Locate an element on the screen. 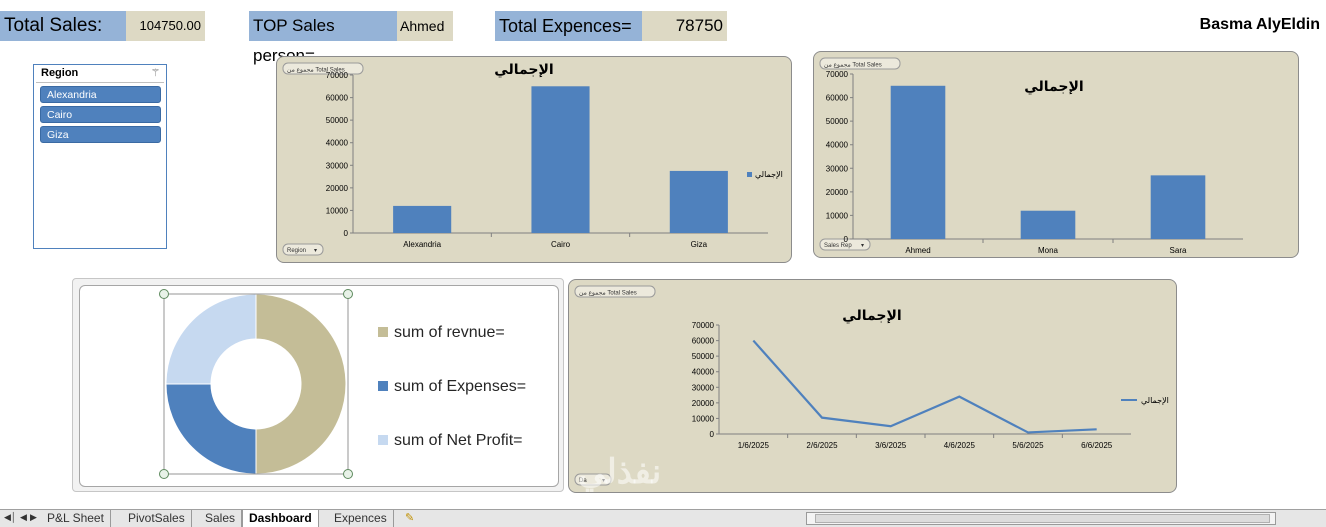  bar-mona is located at coordinates (1048, 224).